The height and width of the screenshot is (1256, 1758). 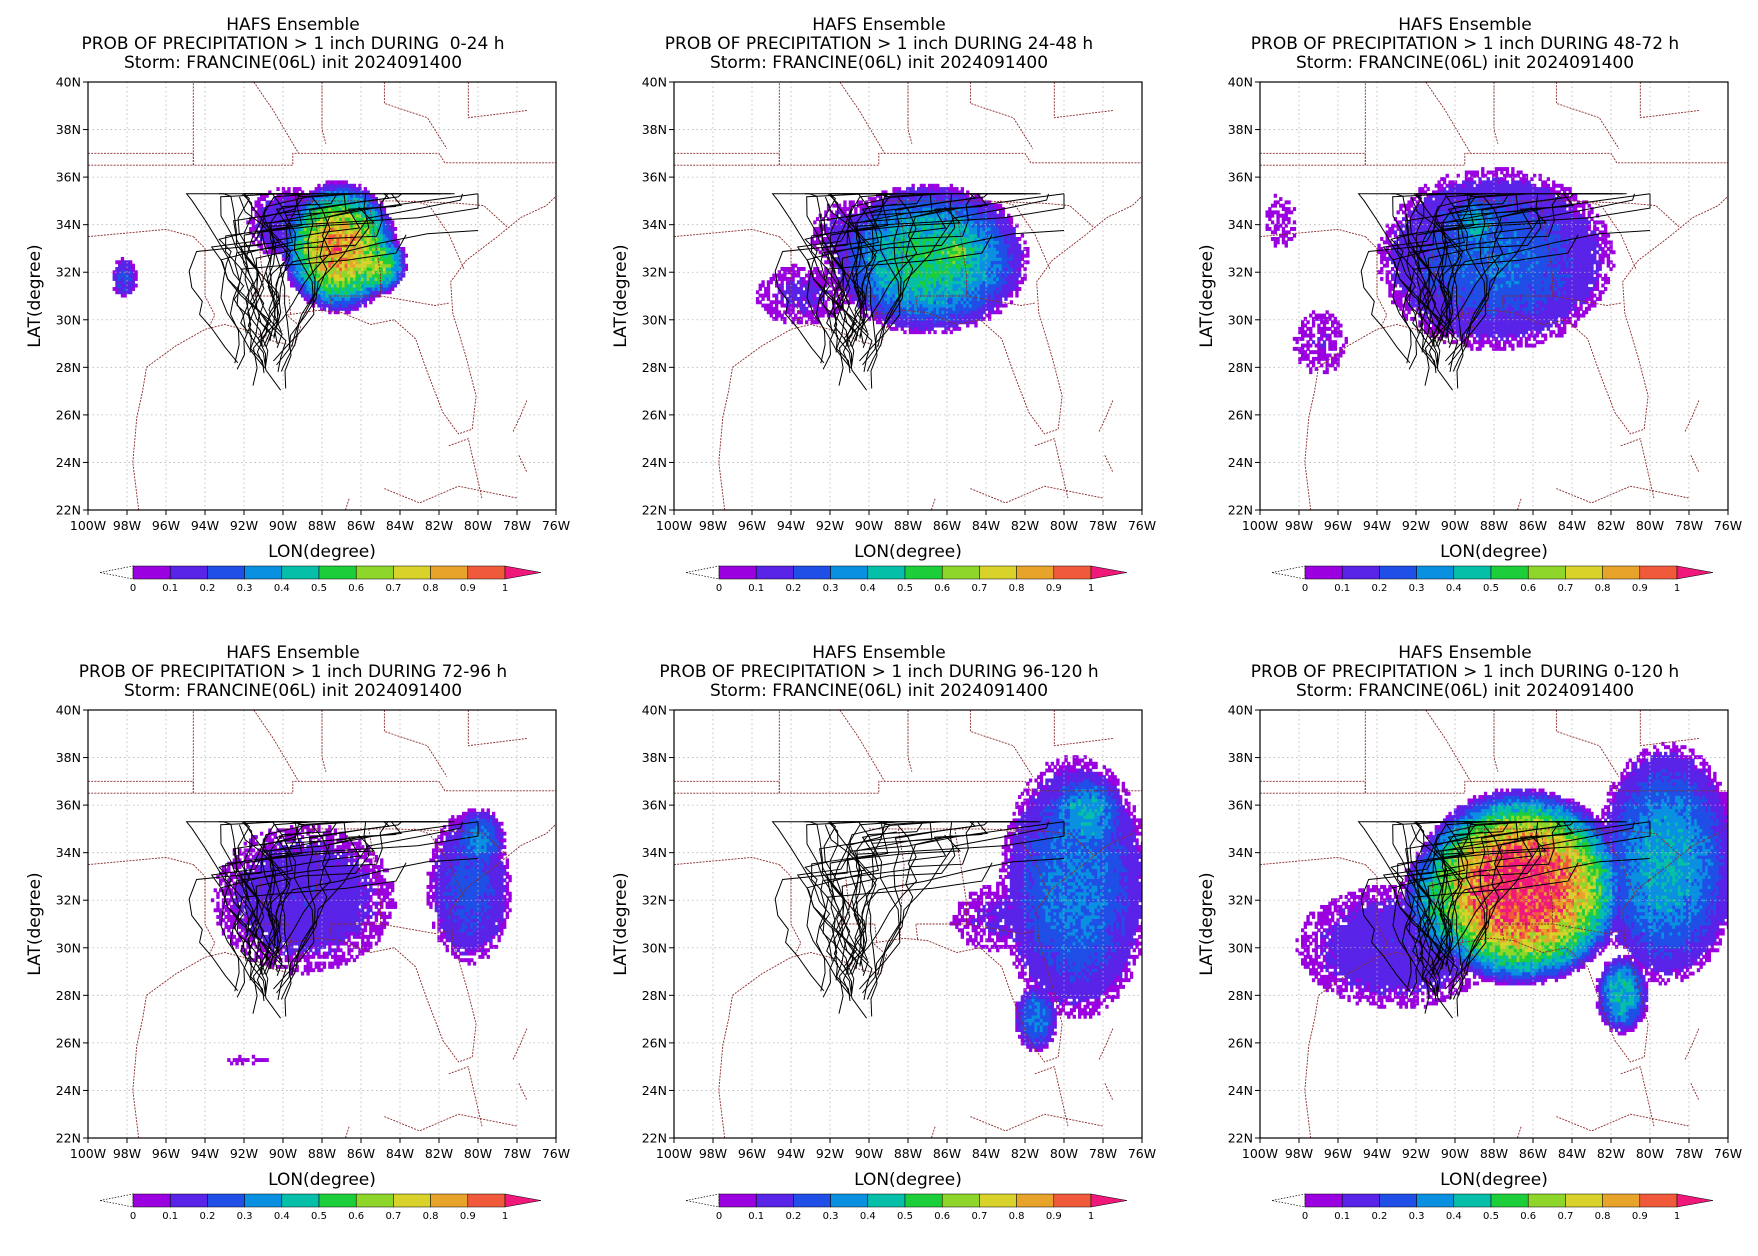 I want to click on x-tick-label: 84W, so click(x=1572, y=525).